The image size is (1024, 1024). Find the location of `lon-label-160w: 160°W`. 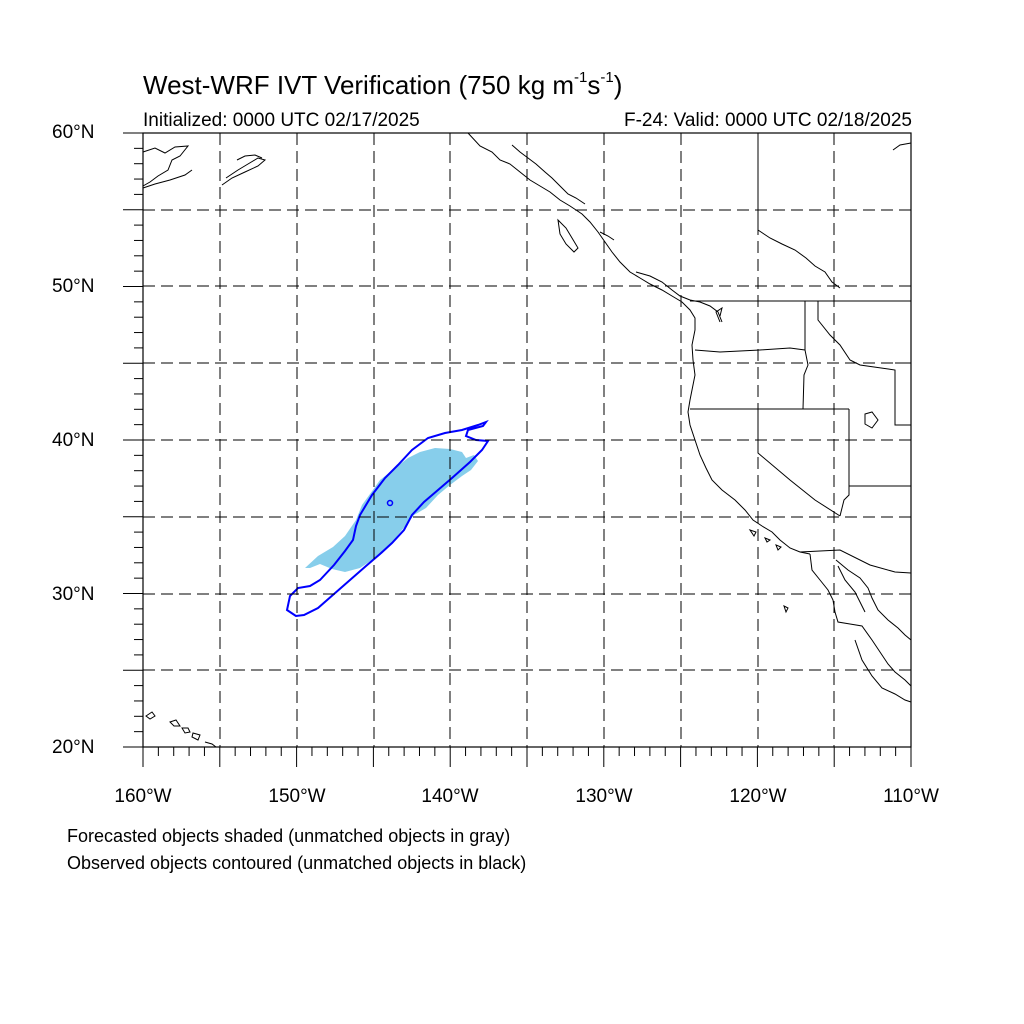

lon-label-160w: 160°W is located at coordinates (143, 796).